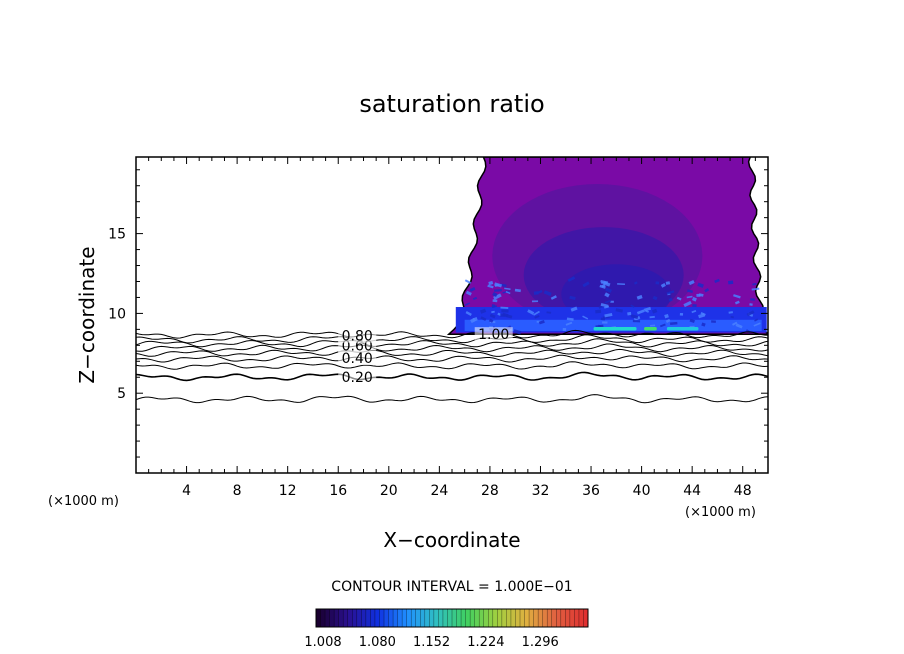  I want to click on colorbar-frame, so click(452, 618).